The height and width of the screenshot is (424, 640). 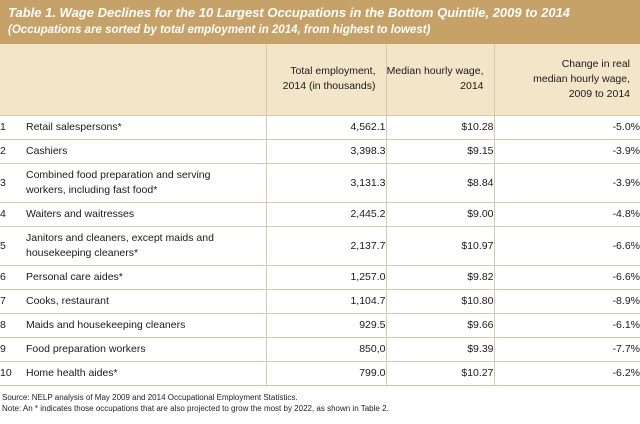 What do you see at coordinates (325, 214) in the screenshot?
I see `employment-cell: 2,445.2` at bounding box center [325, 214].